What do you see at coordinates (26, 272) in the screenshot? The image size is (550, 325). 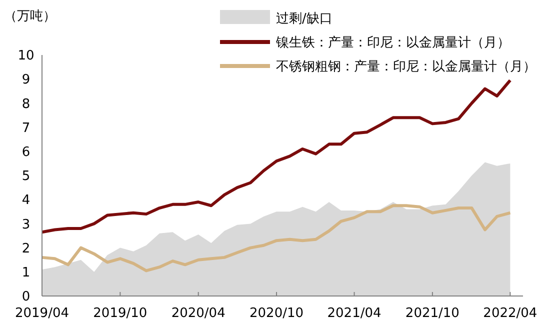 I see `y-tick-label: 1` at bounding box center [26, 272].